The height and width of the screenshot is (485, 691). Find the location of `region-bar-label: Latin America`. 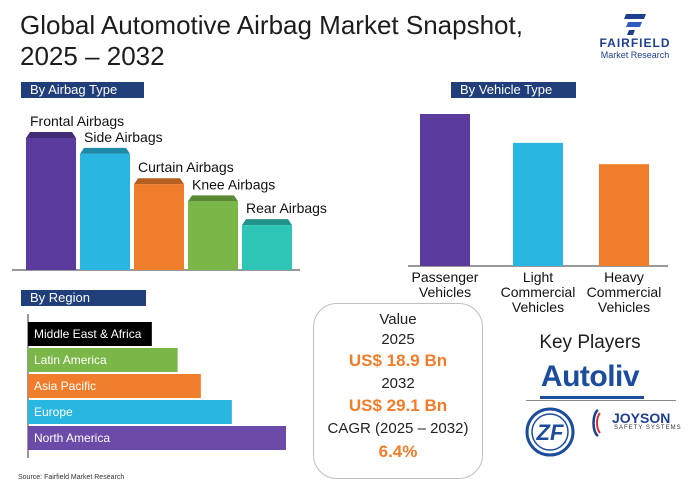

region-bar-label: Latin America is located at coordinates (70, 360).